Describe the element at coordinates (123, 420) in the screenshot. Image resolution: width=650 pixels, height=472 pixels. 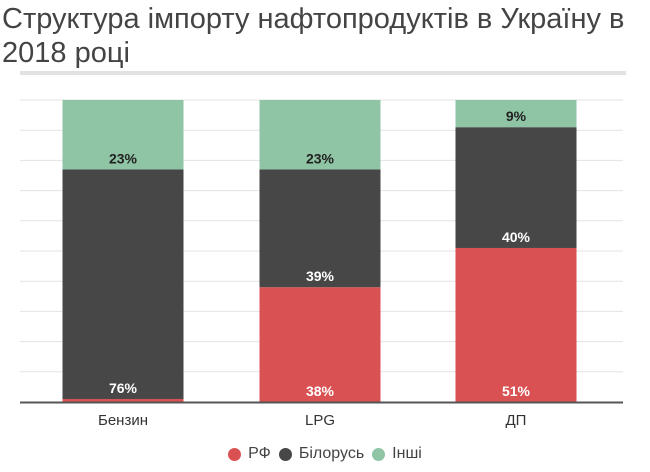
I see `x-tick-label: Бензин` at that location.